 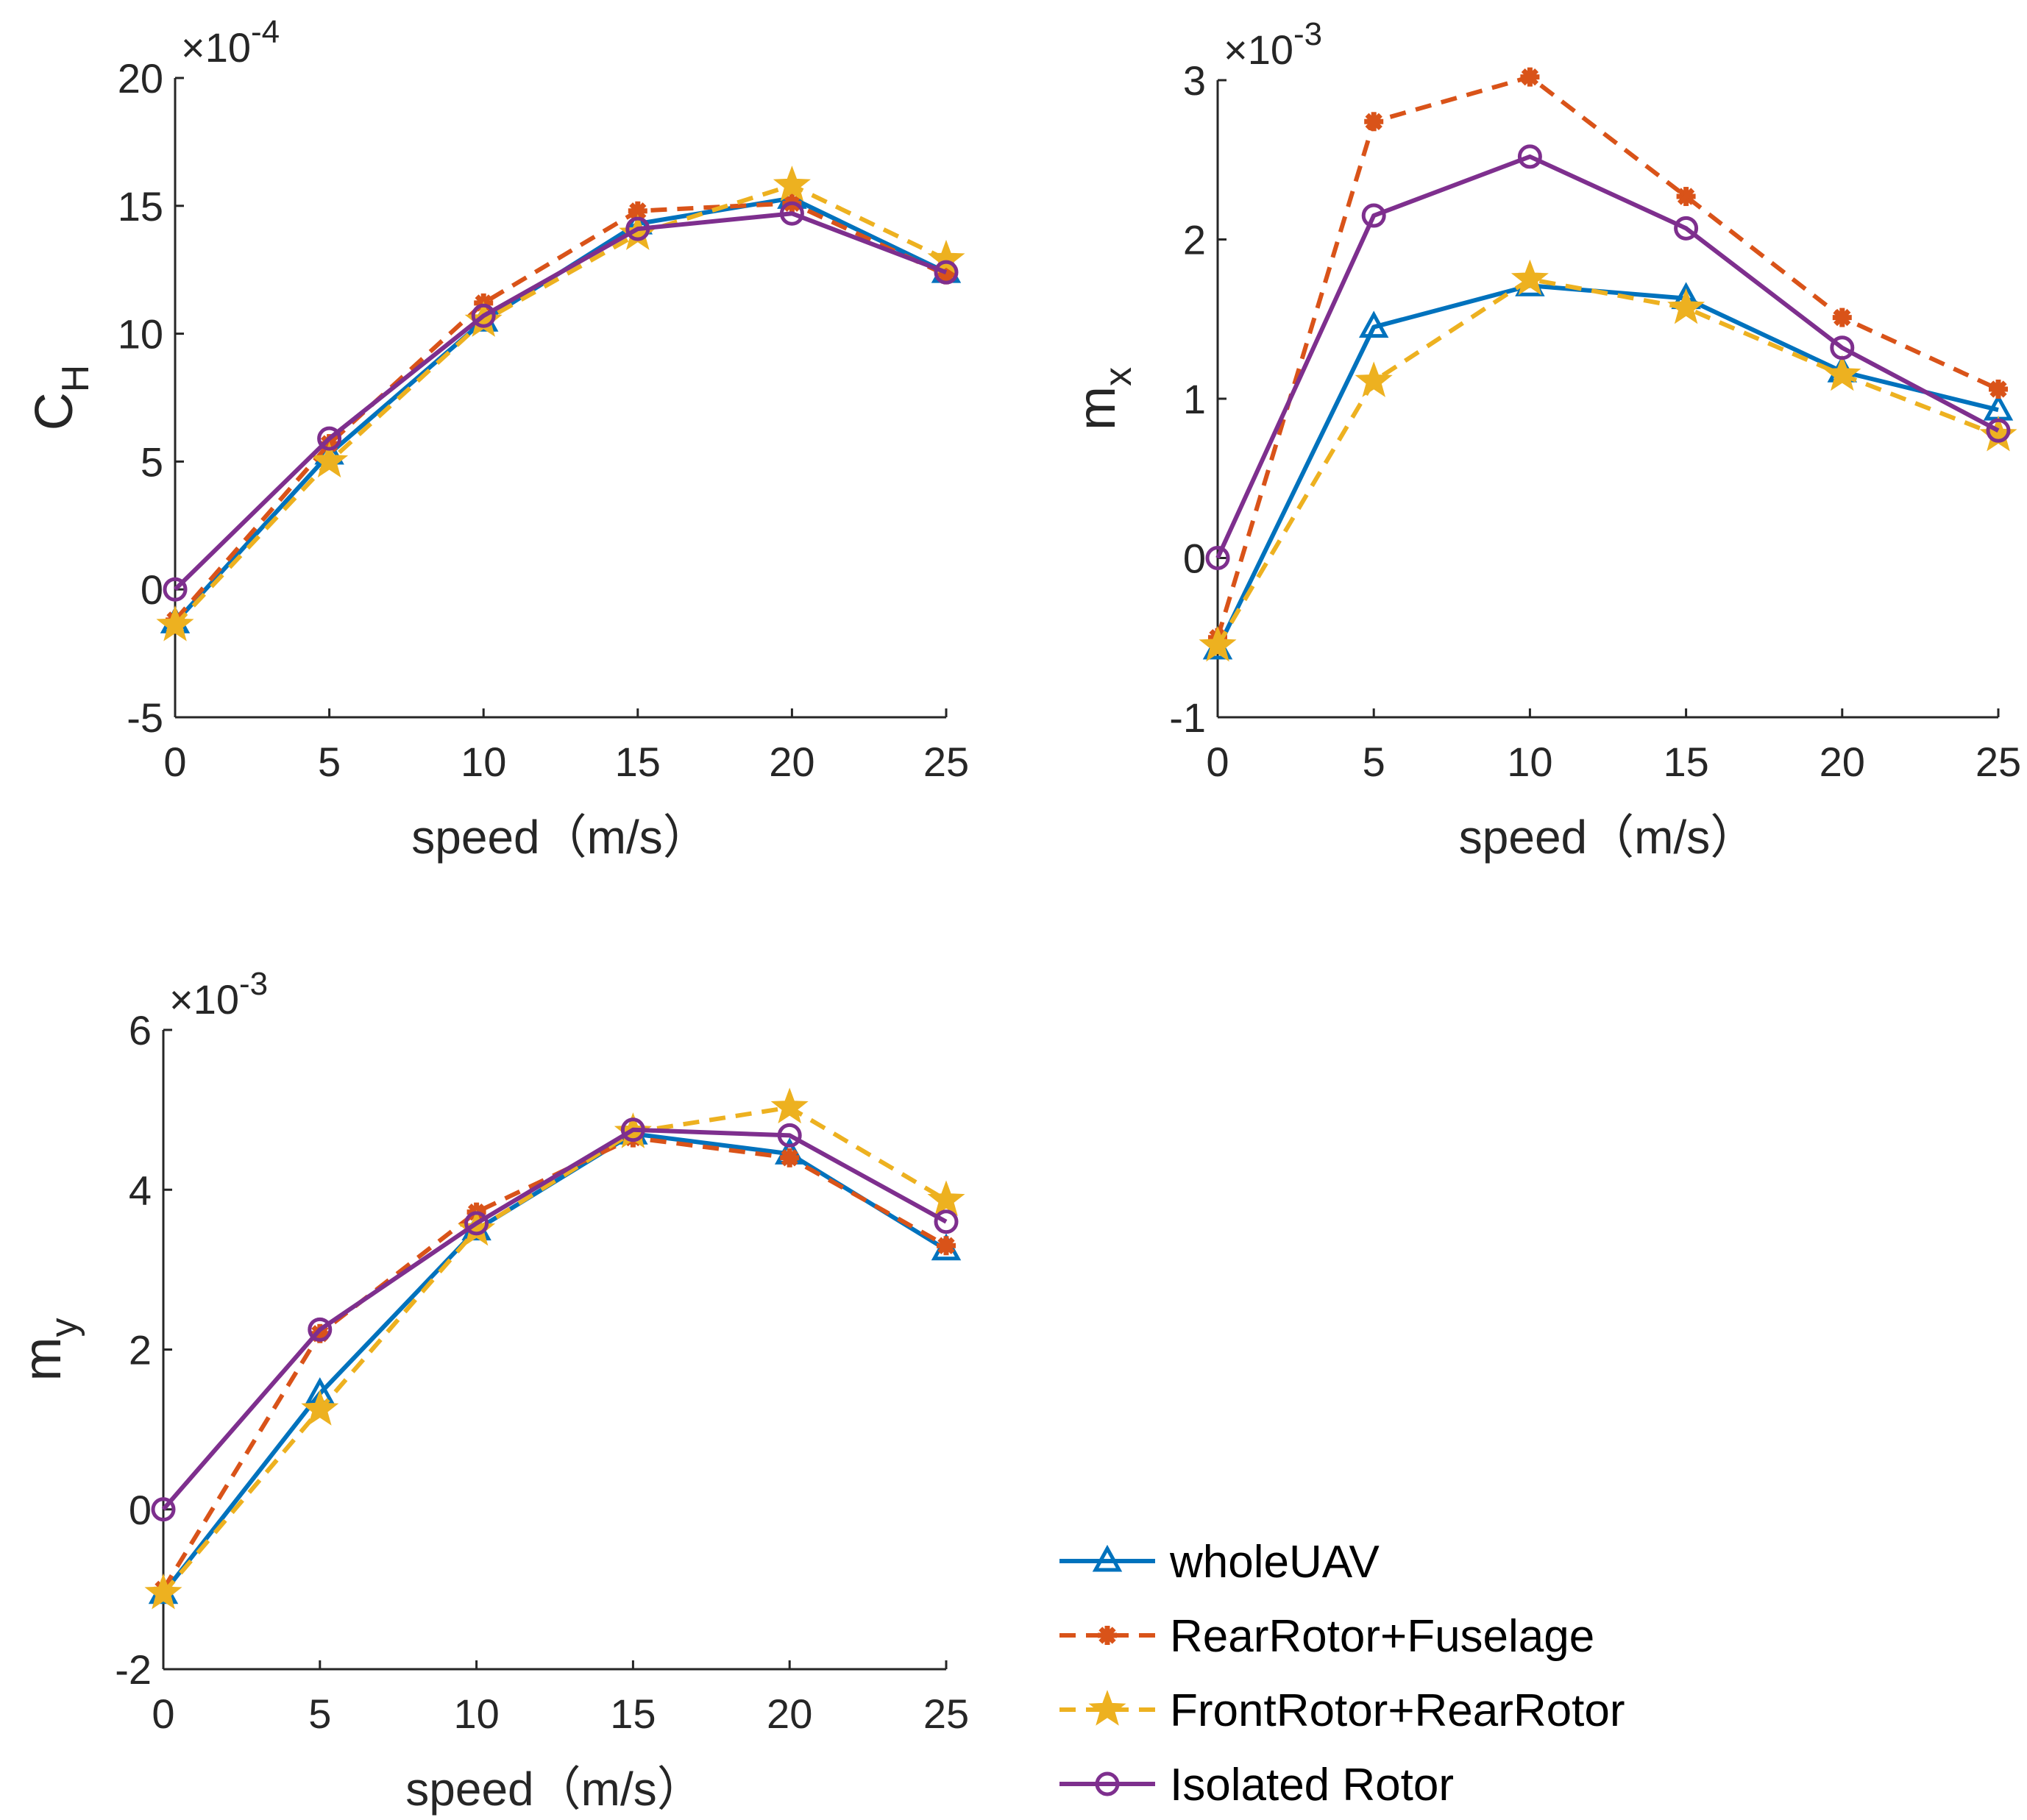 I want to click on legend-entry: wholeUAV, so click(x=1219, y=1562).